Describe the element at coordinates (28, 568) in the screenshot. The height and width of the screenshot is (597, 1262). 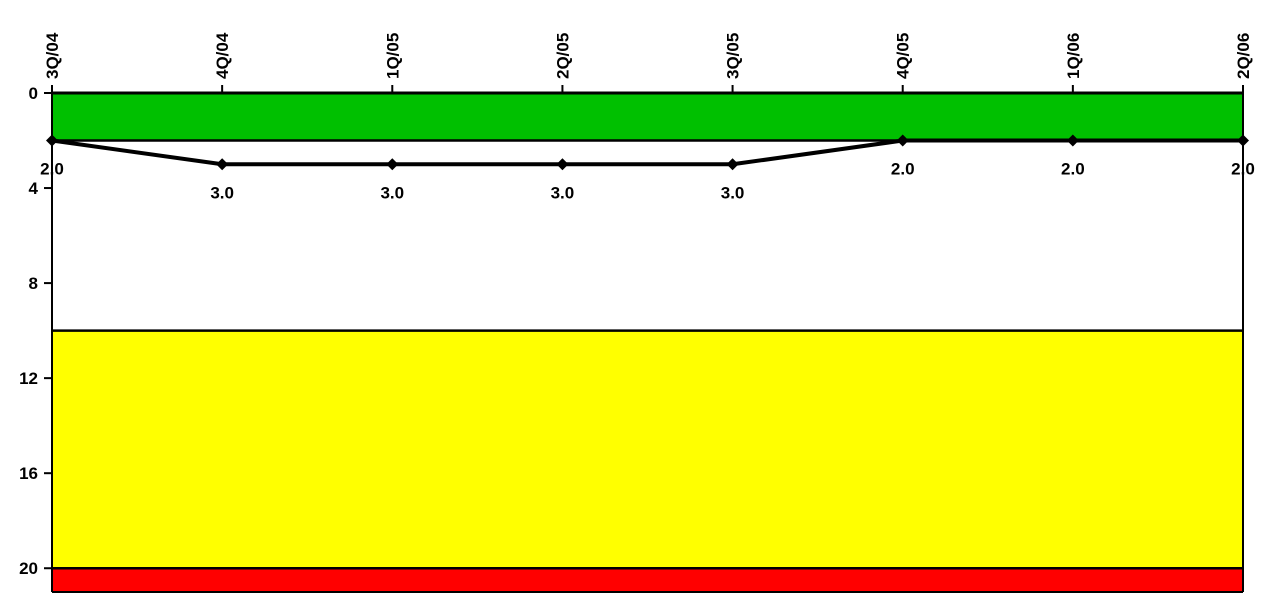
I see `y-tick-label: 20` at that location.